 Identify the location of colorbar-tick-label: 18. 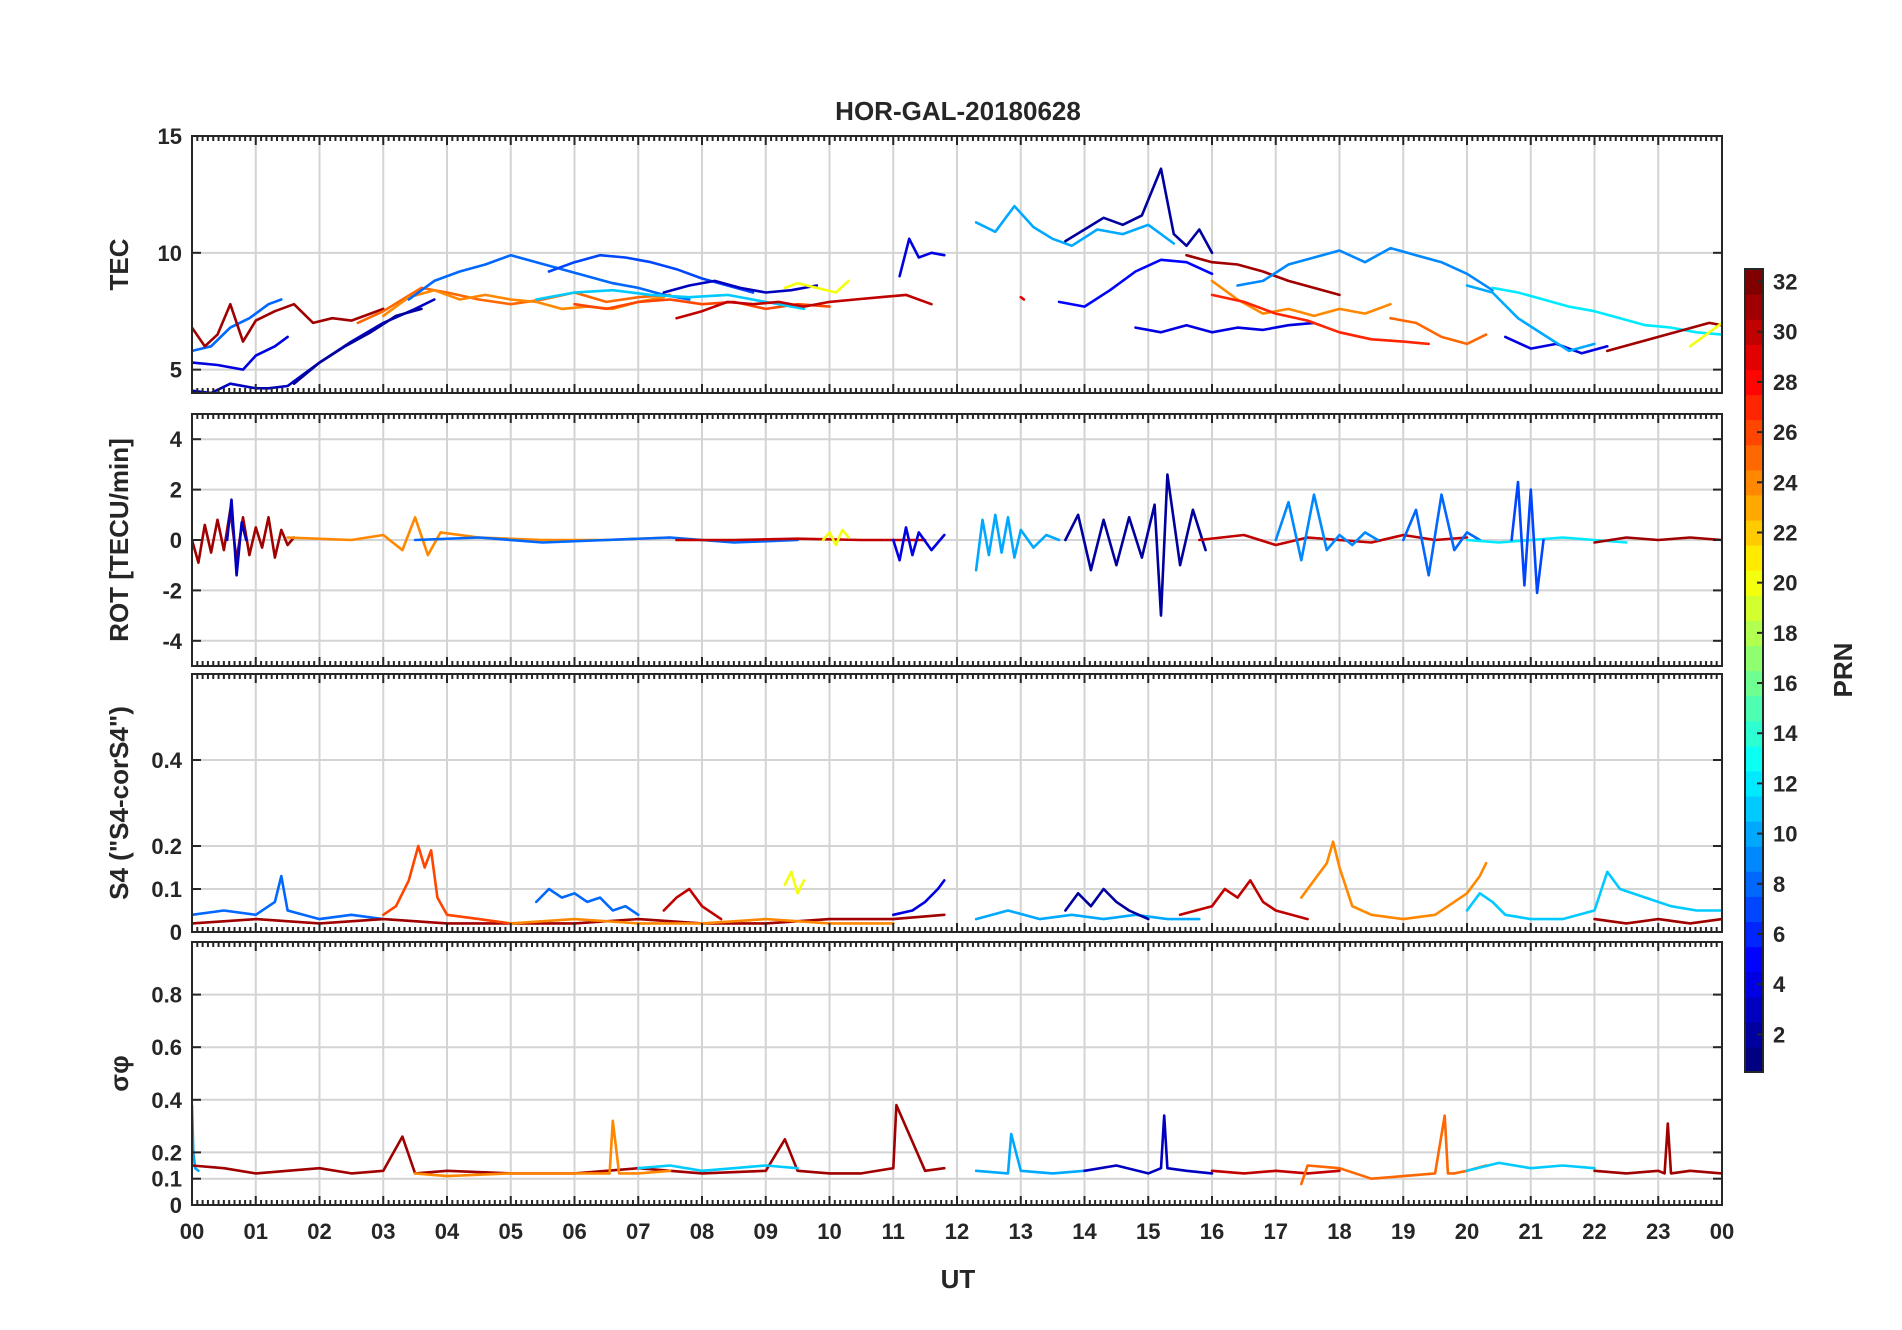
(1785, 633).